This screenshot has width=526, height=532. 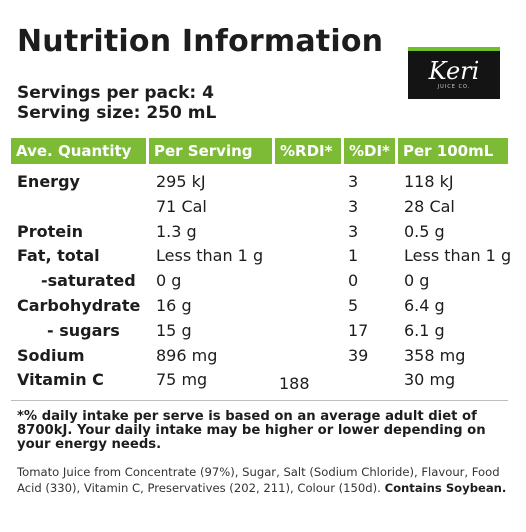 I want to click on row-per-100ml: Less than 1 g, so click(x=458, y=256).